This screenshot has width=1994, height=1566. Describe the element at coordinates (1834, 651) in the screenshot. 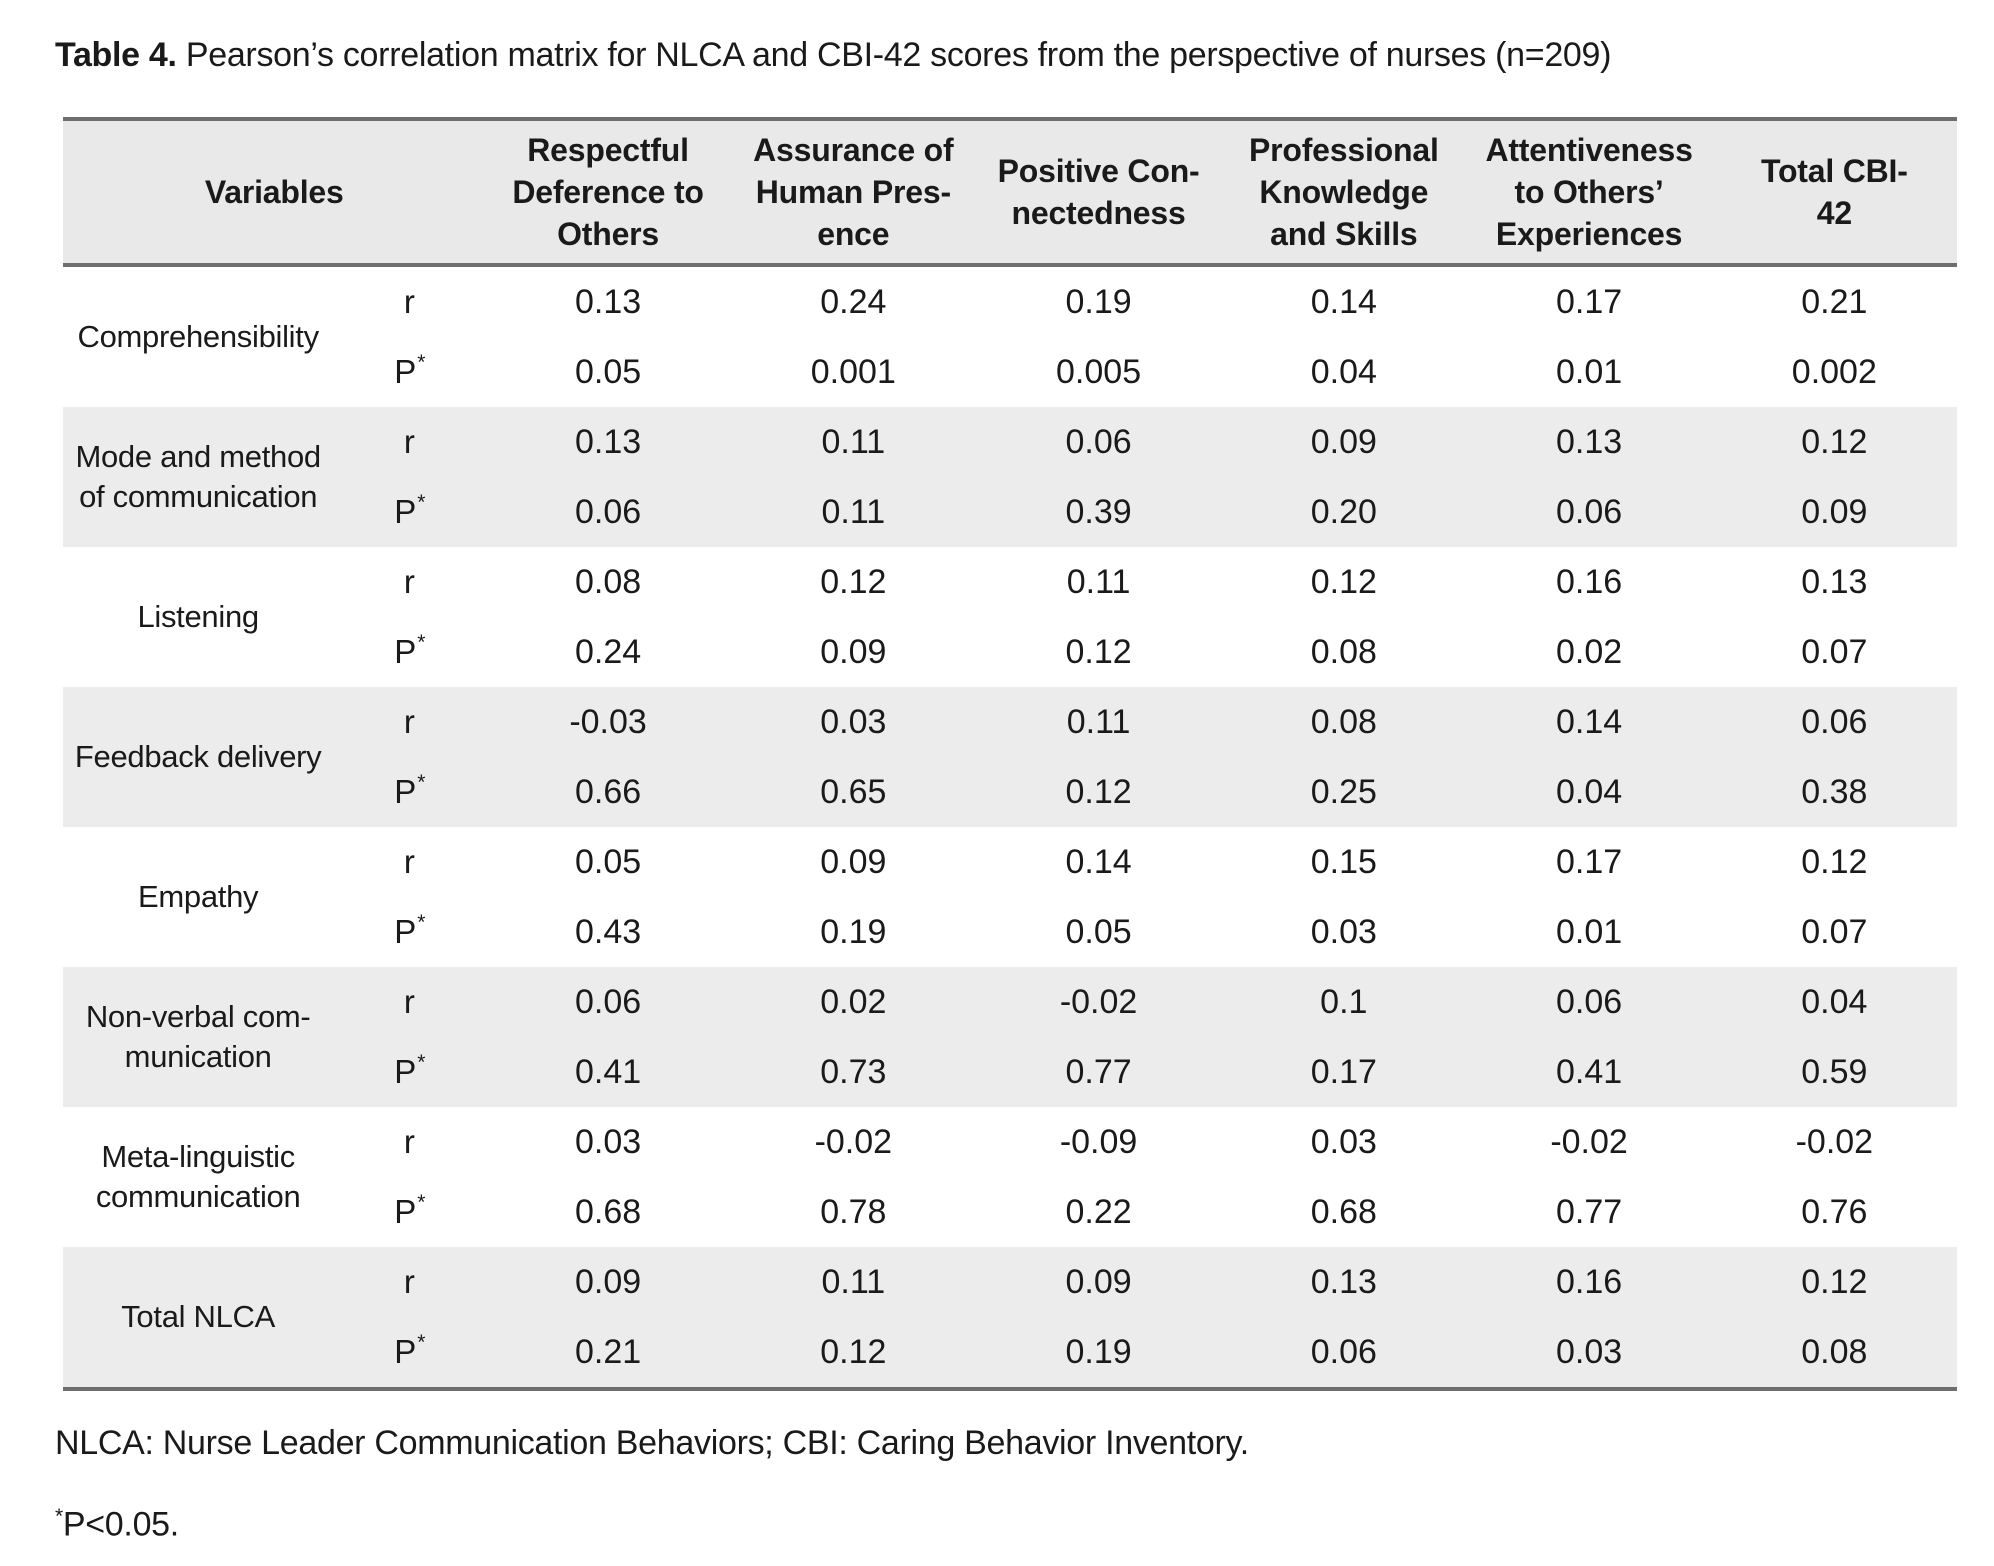

I see `p-value: 0.07` at that location.